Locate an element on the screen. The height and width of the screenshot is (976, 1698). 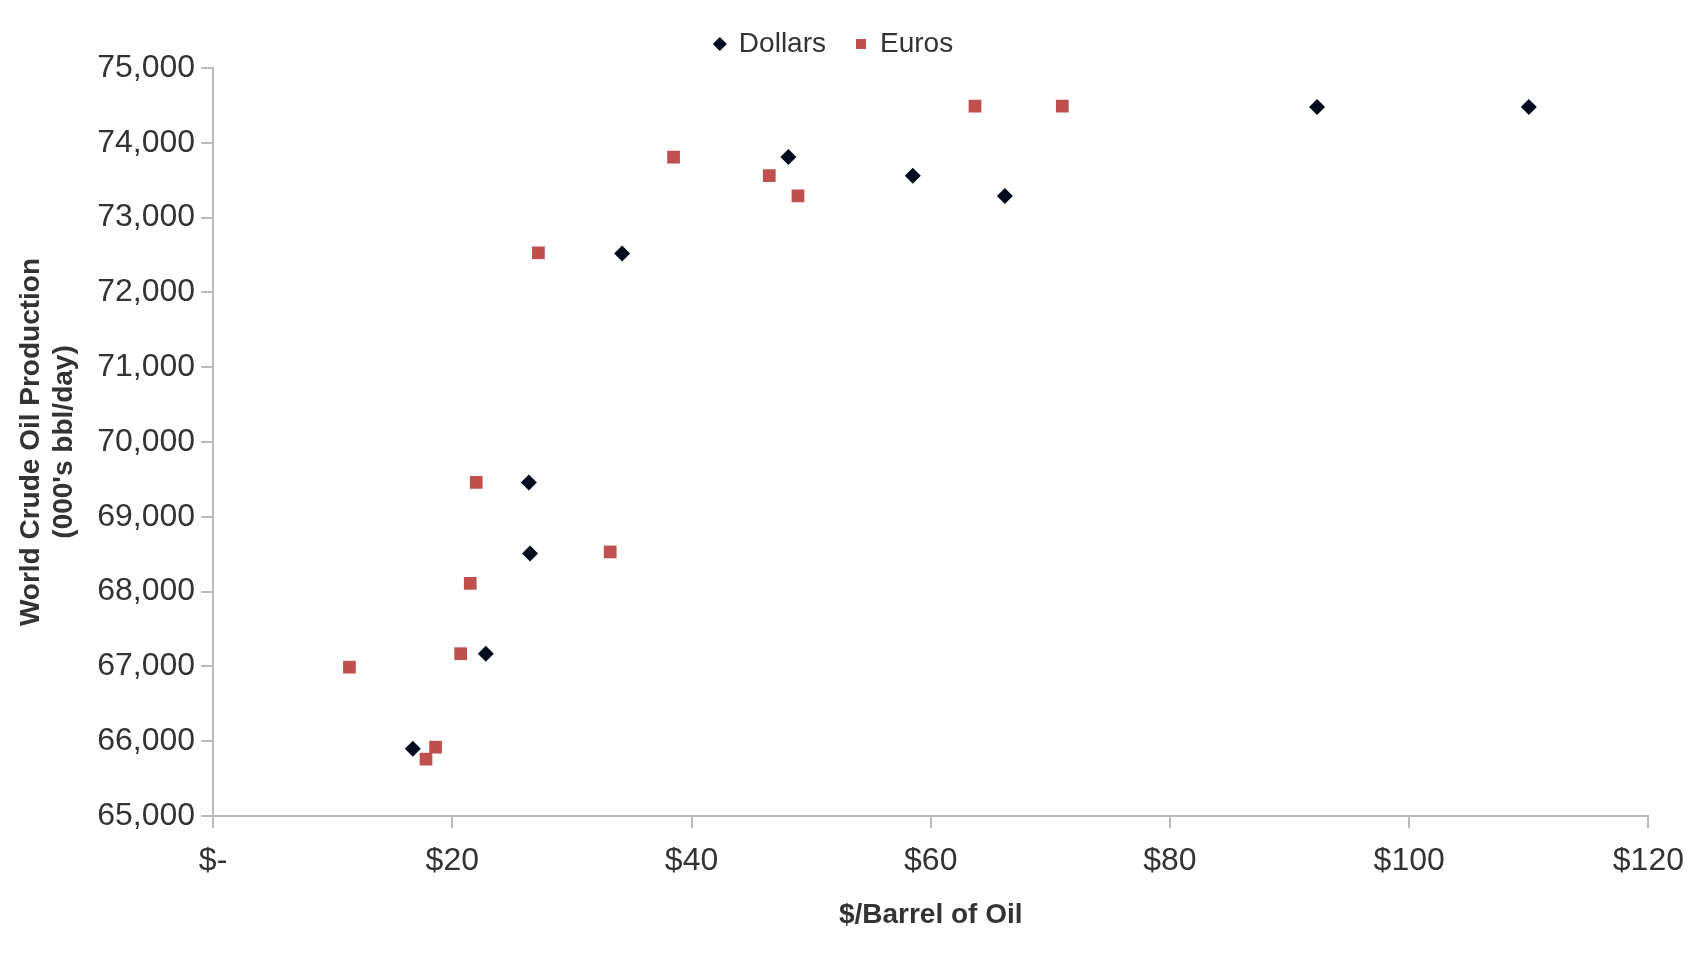
x-tick-label: $120 is located at coordinates (1648, 859).